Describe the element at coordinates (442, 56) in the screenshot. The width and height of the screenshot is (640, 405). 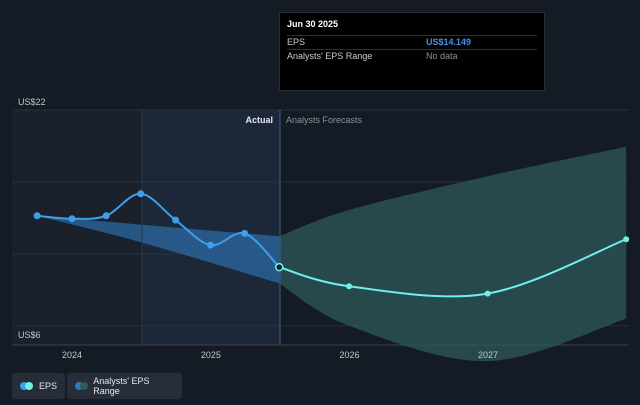
I see `tooltip-range-value: No data` at that location.